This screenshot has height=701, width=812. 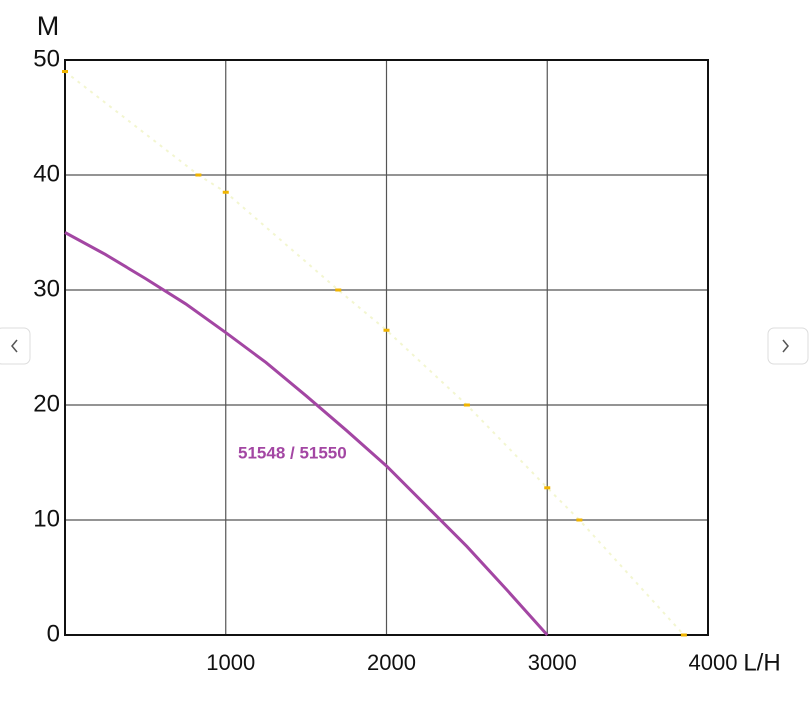 What do you see at coordinates (46, 173) in the screenshot?
I see `y-tick-label: 40` at bounding box center [46, 173].